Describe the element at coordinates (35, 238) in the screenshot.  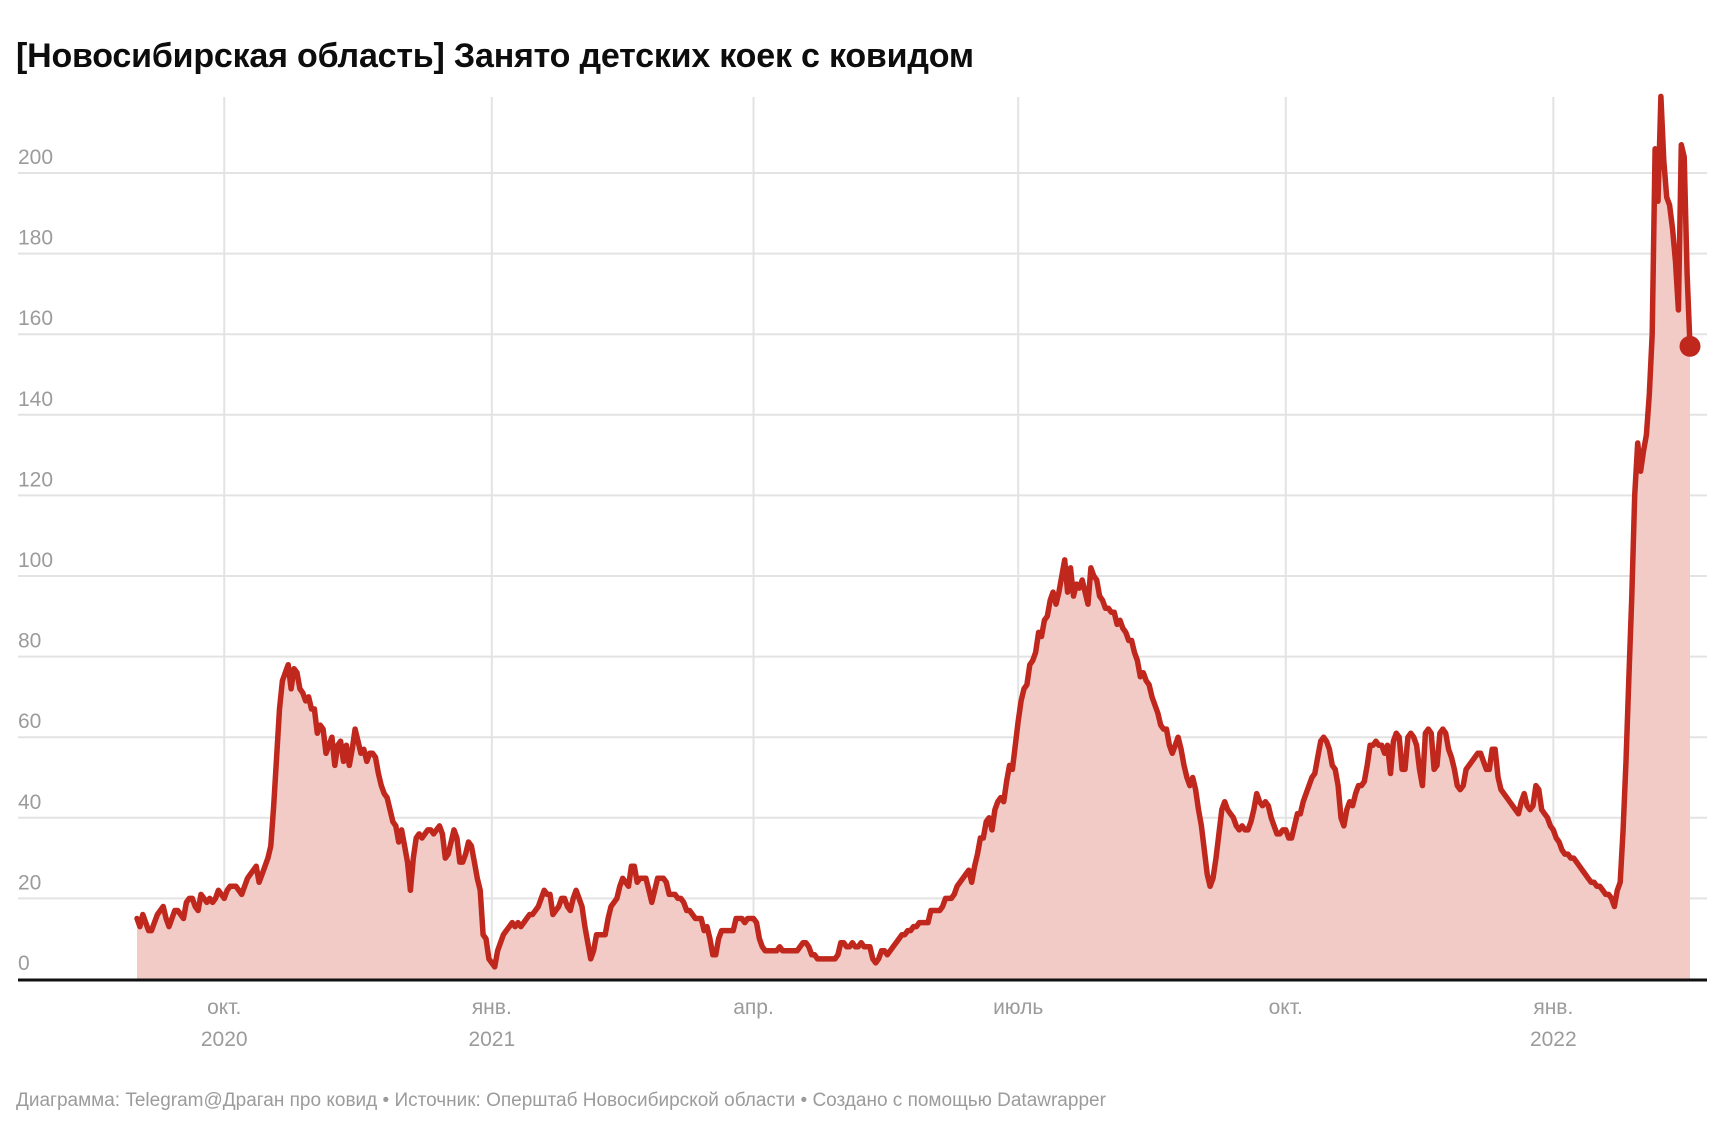
I see `y-axis-tick-label: 180` at that location.